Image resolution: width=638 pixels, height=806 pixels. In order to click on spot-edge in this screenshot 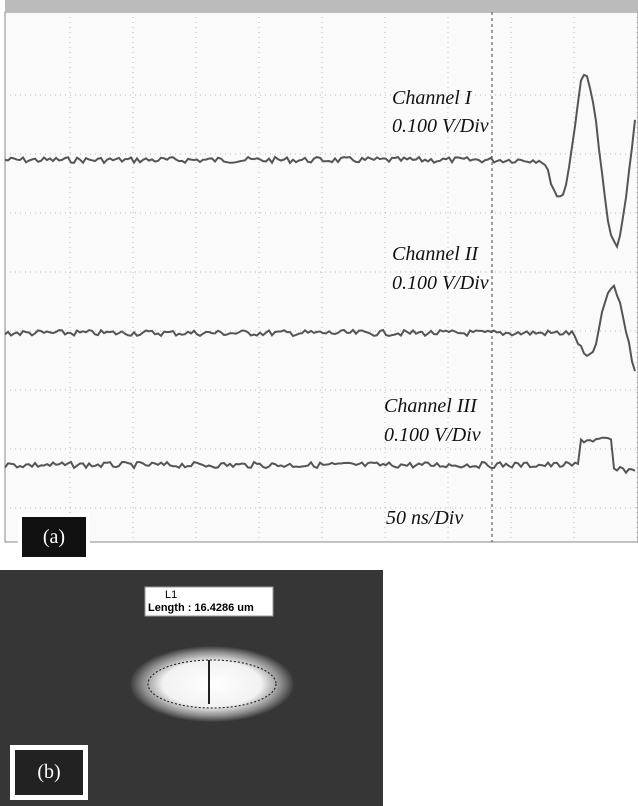, I will do `click(212, 684)`.